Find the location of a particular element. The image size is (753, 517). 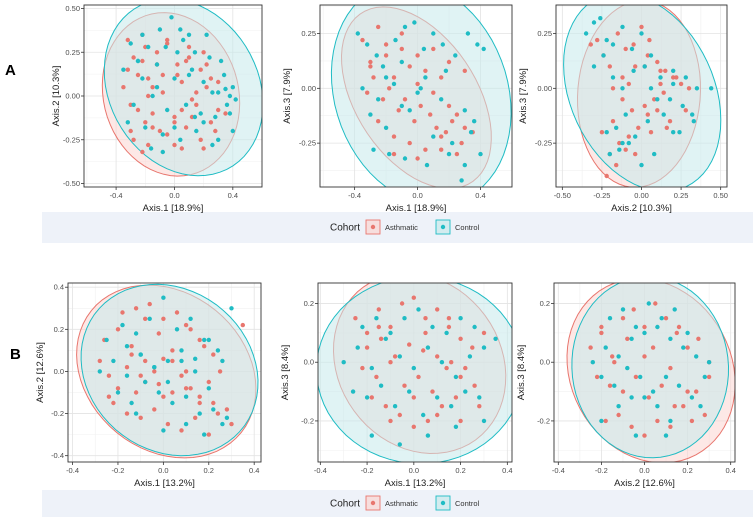

y-tick-label: 0.0 is located at coordinates (309, 362).